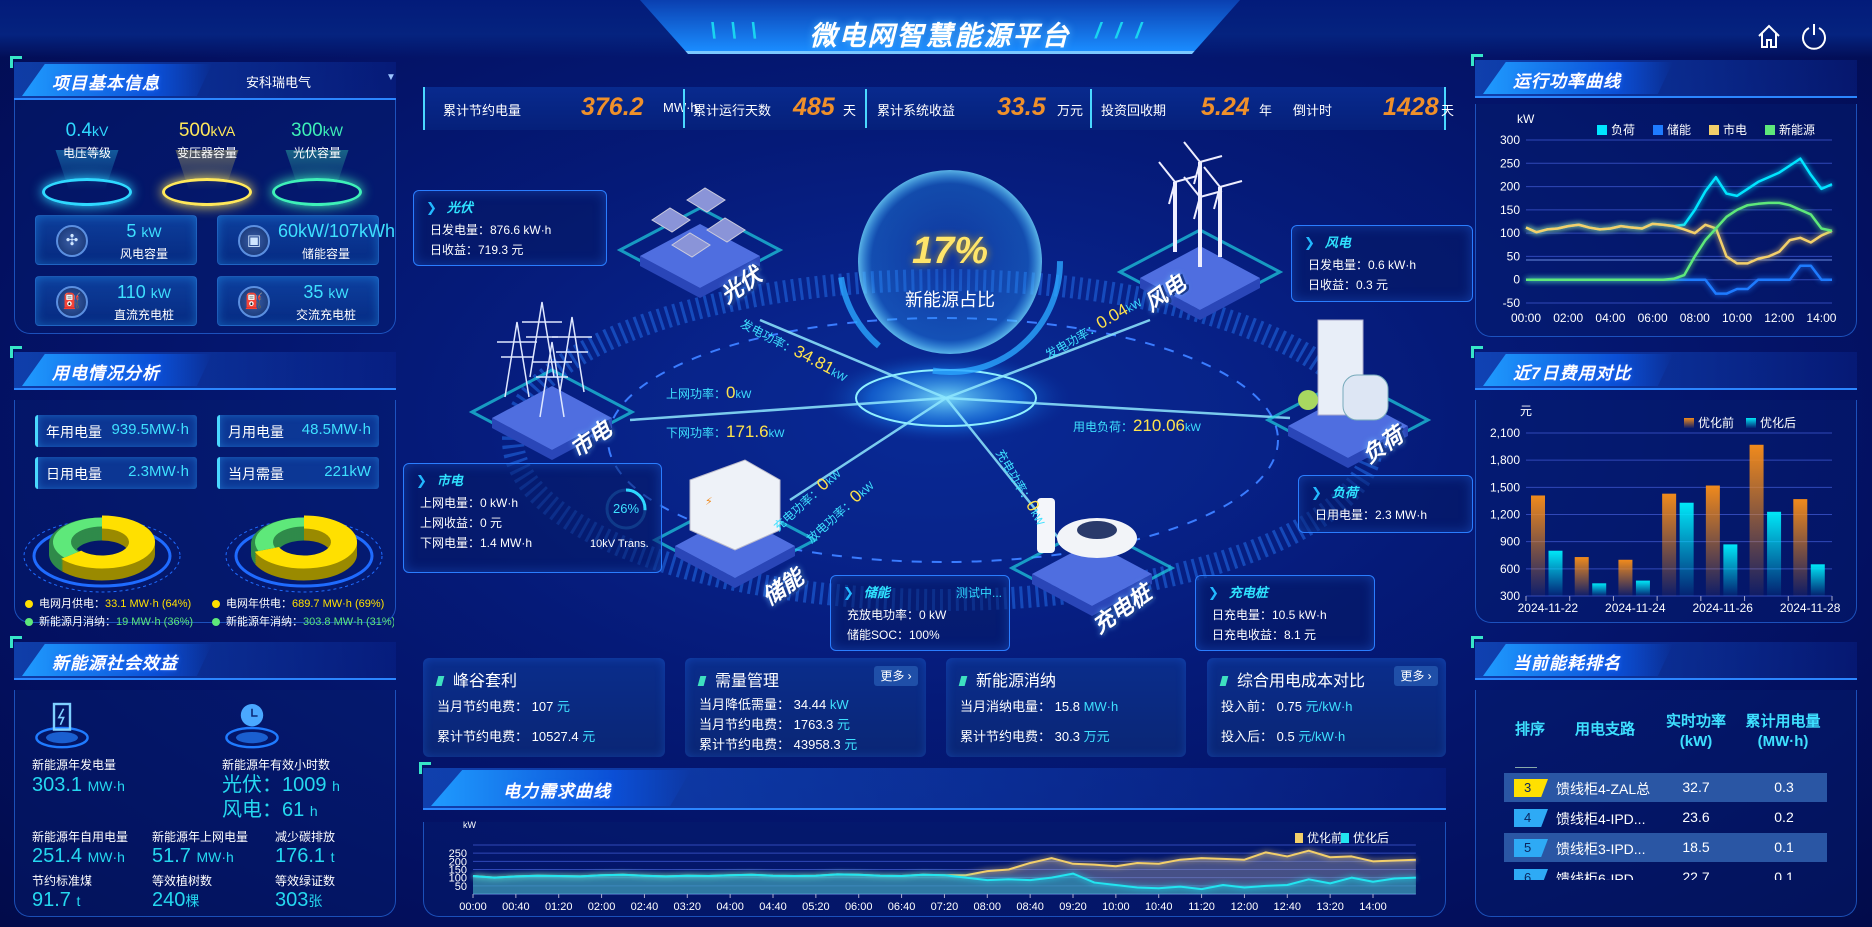  What do you see at coordinates (775, 724) in the screenshot?
I see `feature-row: 当月节约电费： 1763.3 元` at bounding box center [775, 724].